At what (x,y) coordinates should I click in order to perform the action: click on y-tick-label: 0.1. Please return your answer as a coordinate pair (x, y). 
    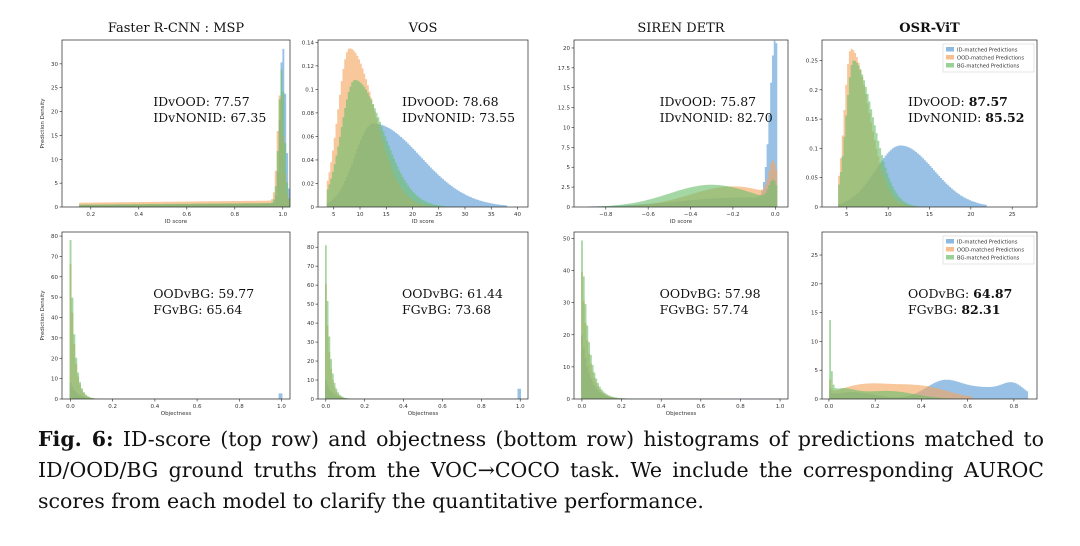
    Looking at the image, I should click on (309, 90).